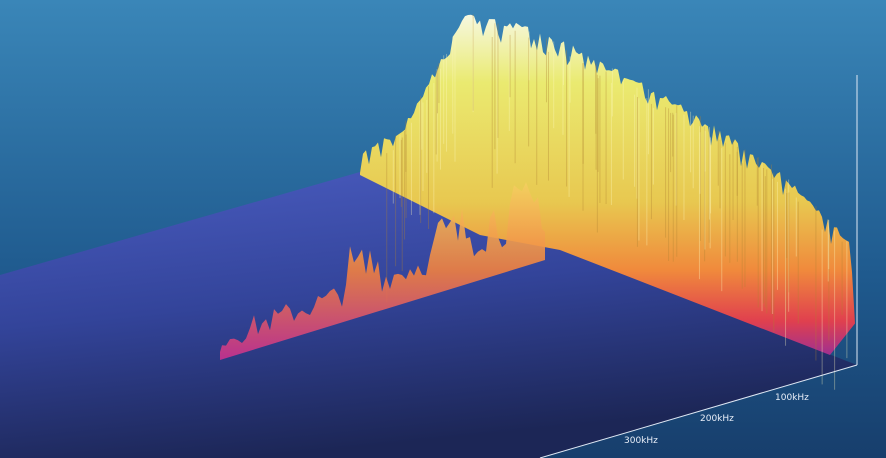  Describe the element at coordinates (717, 419) in the screenshot. I see `frequency-label: 200kHz` at that location.